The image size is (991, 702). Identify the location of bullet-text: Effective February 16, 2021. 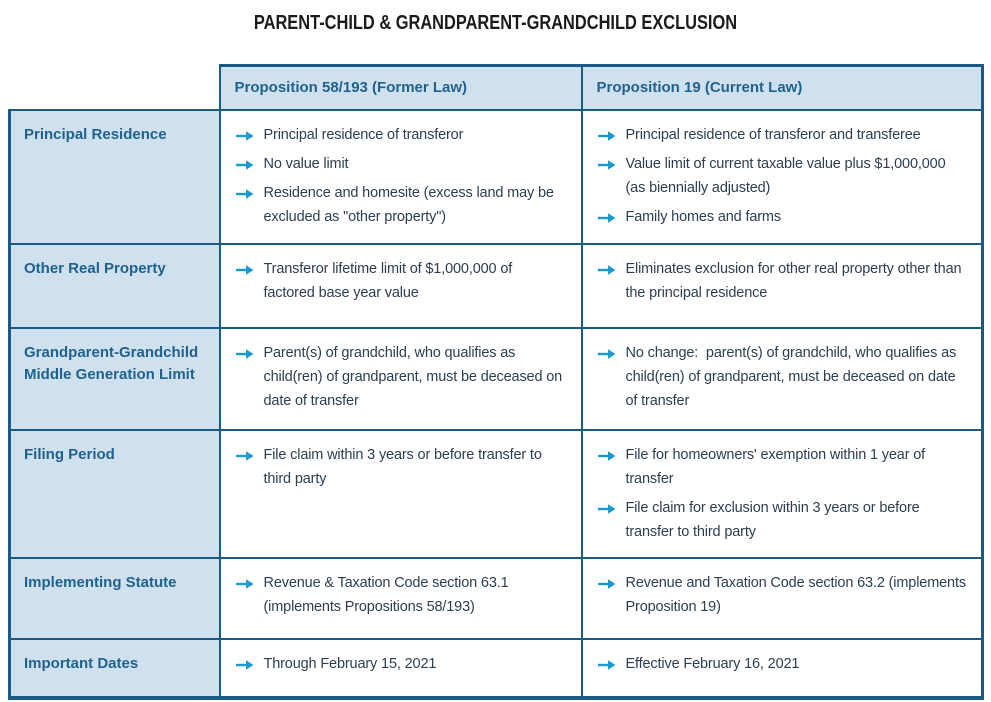
(712, 663).